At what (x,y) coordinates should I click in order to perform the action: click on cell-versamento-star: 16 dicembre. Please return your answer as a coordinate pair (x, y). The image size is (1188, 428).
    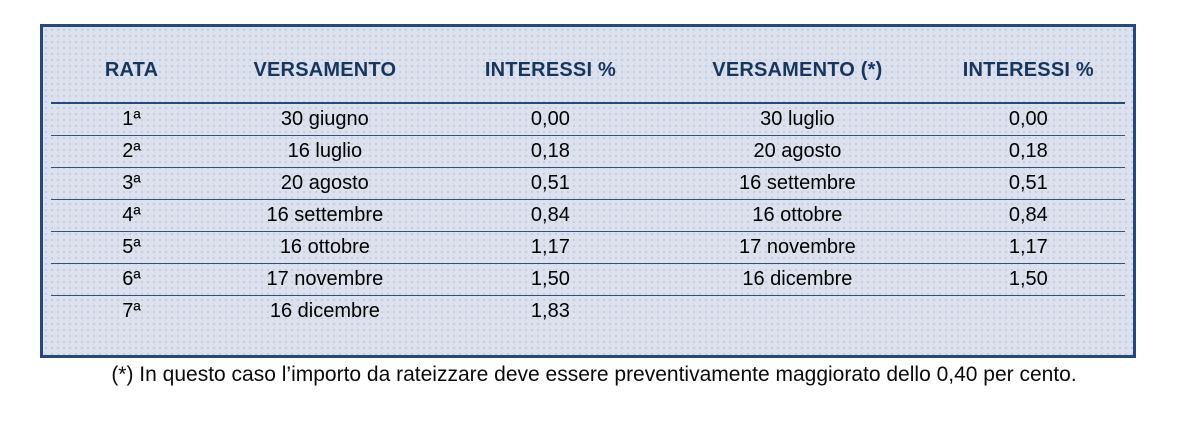
    Looking at the image, I should click on (797, 279).